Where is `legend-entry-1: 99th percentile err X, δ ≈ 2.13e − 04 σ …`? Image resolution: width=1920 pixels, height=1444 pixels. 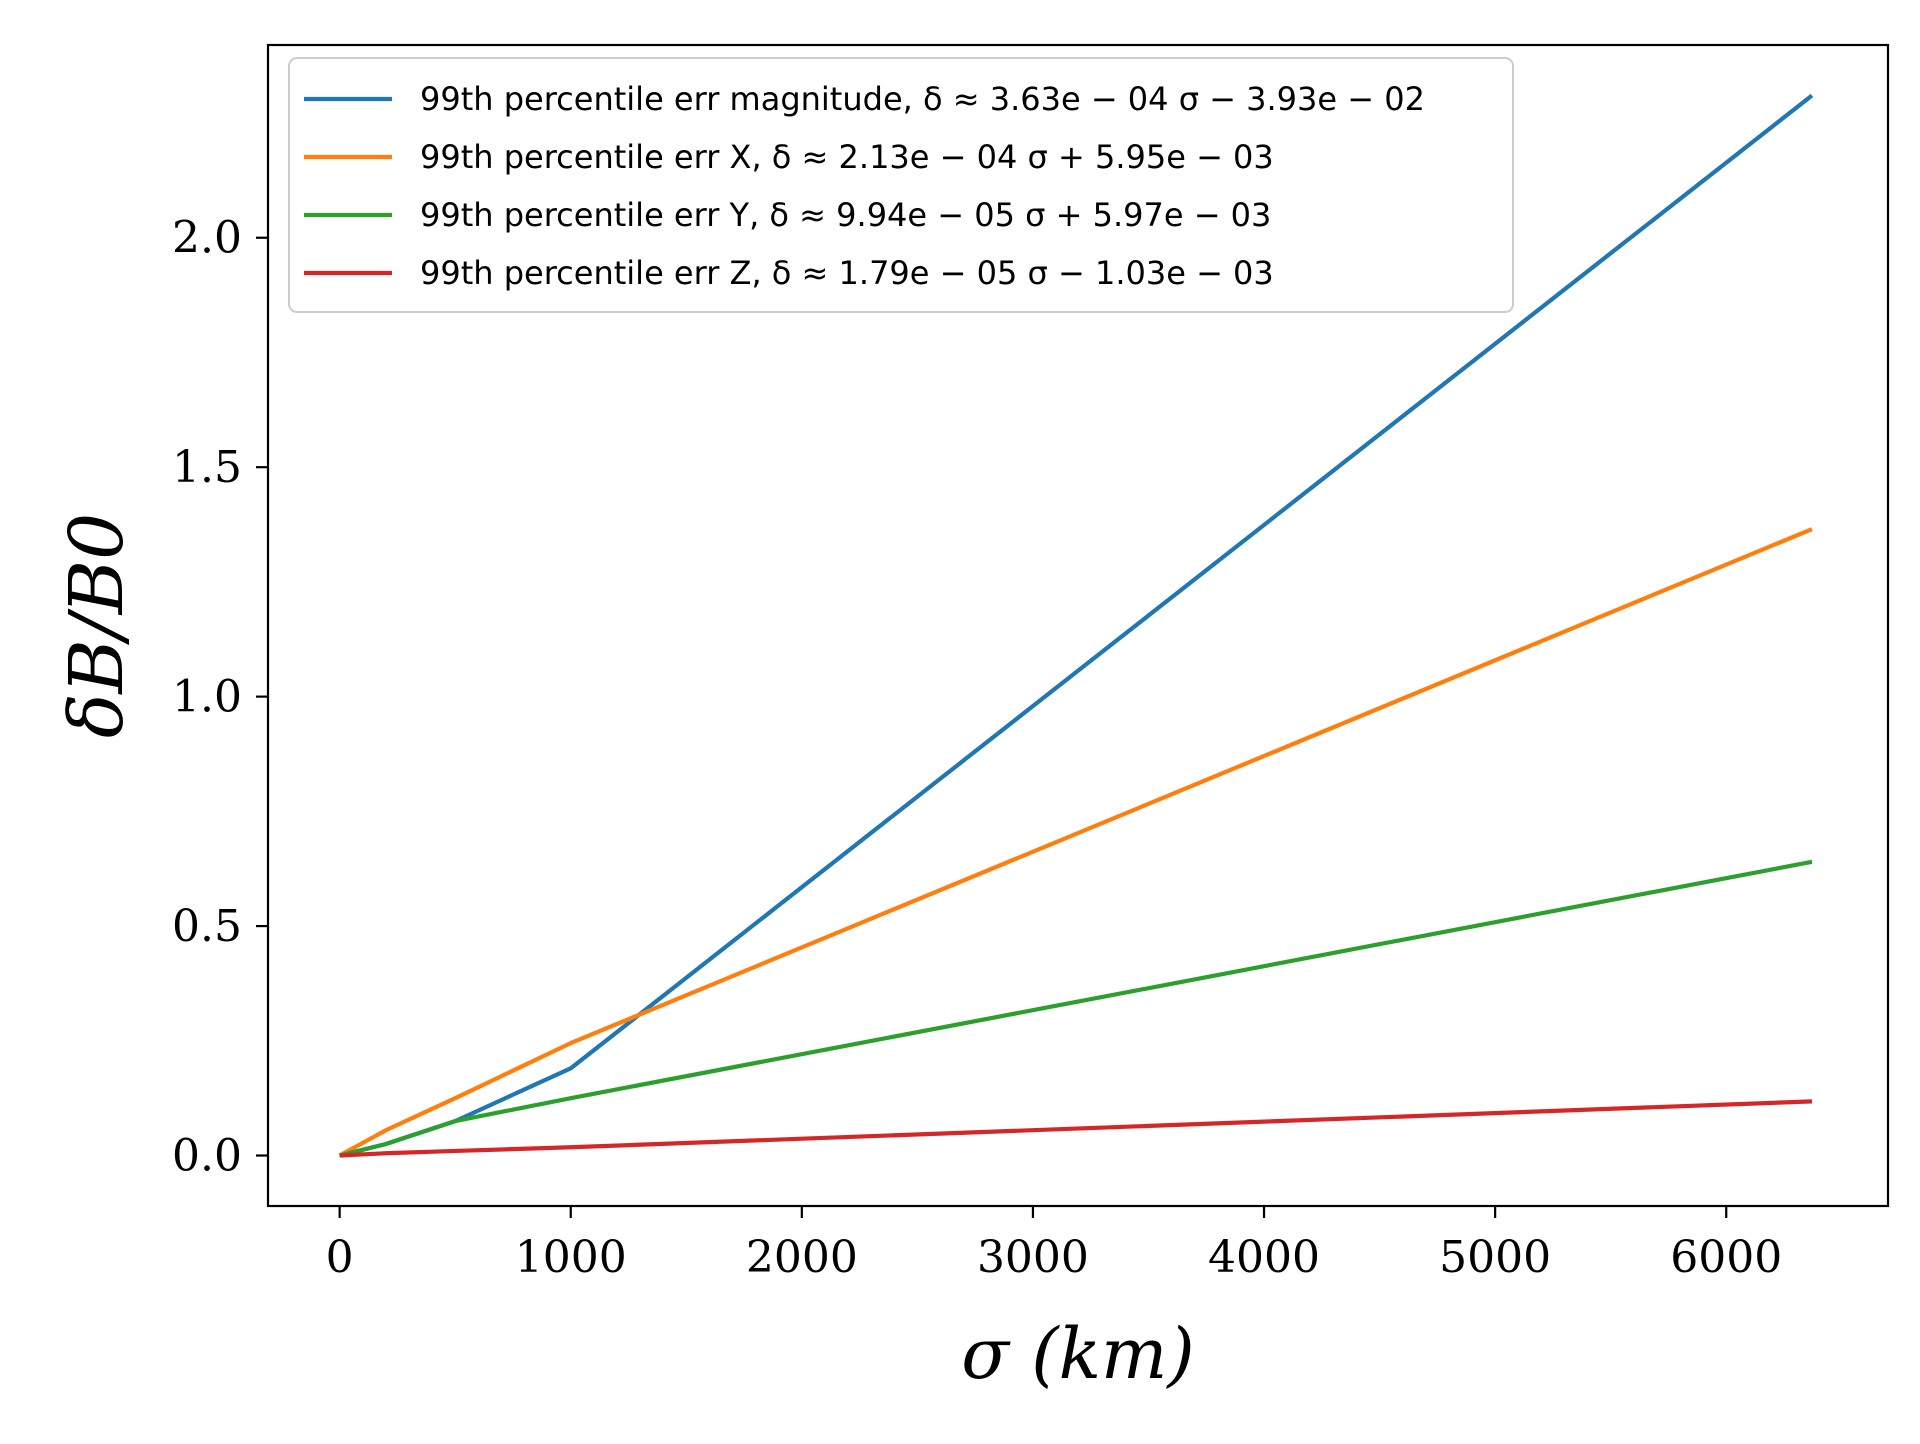 legend-entry-1: 99th percentile err X, δ ≈ 2.13e − 04 σ … is located at coordinates (847, 157).